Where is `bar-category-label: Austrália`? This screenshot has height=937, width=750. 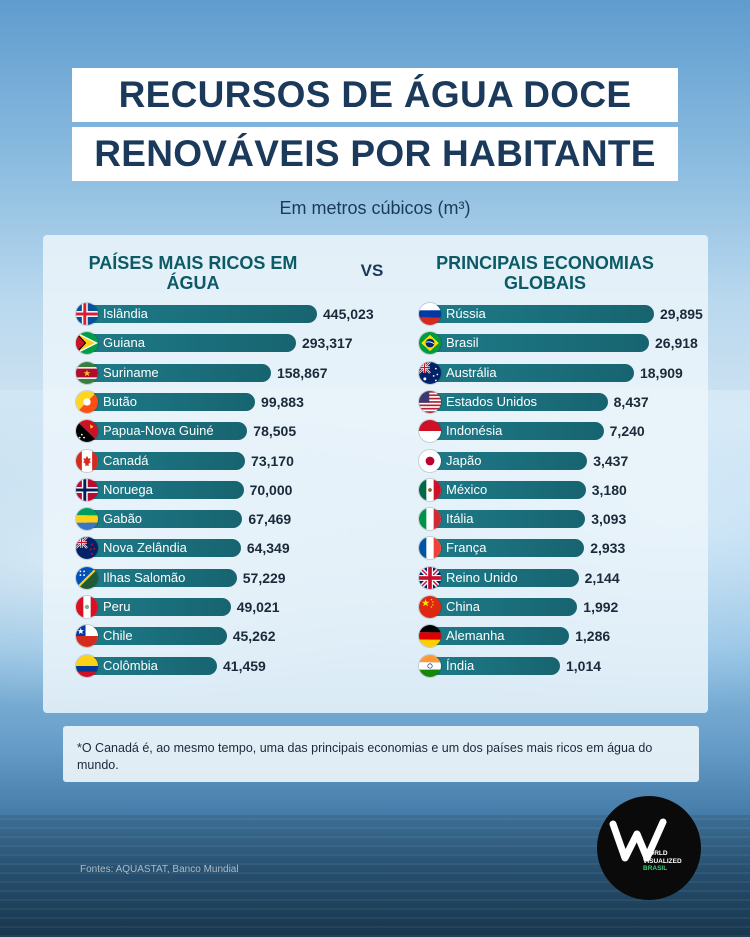 bar-category-label: Austrália is located at coordinates (471, 372).